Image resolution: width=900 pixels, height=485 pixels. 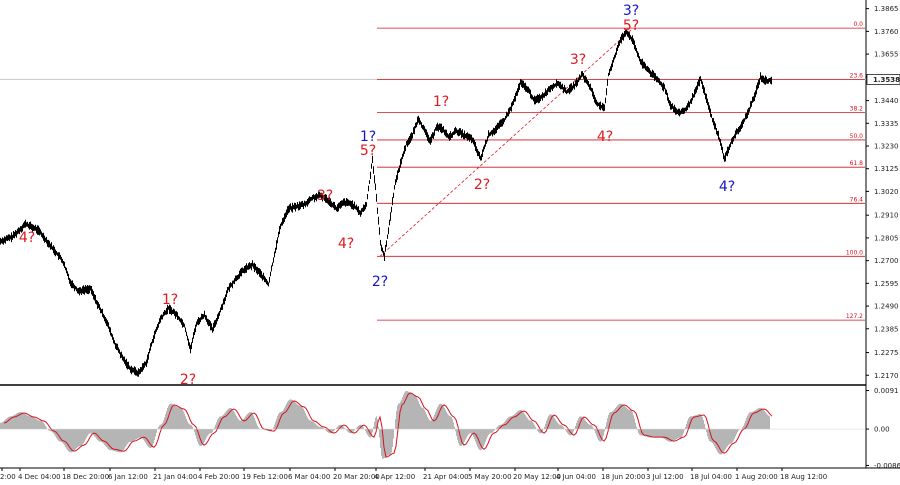 I want to click on x-tick-label: 18 Aug 12:00, so click(x=803, y=477).